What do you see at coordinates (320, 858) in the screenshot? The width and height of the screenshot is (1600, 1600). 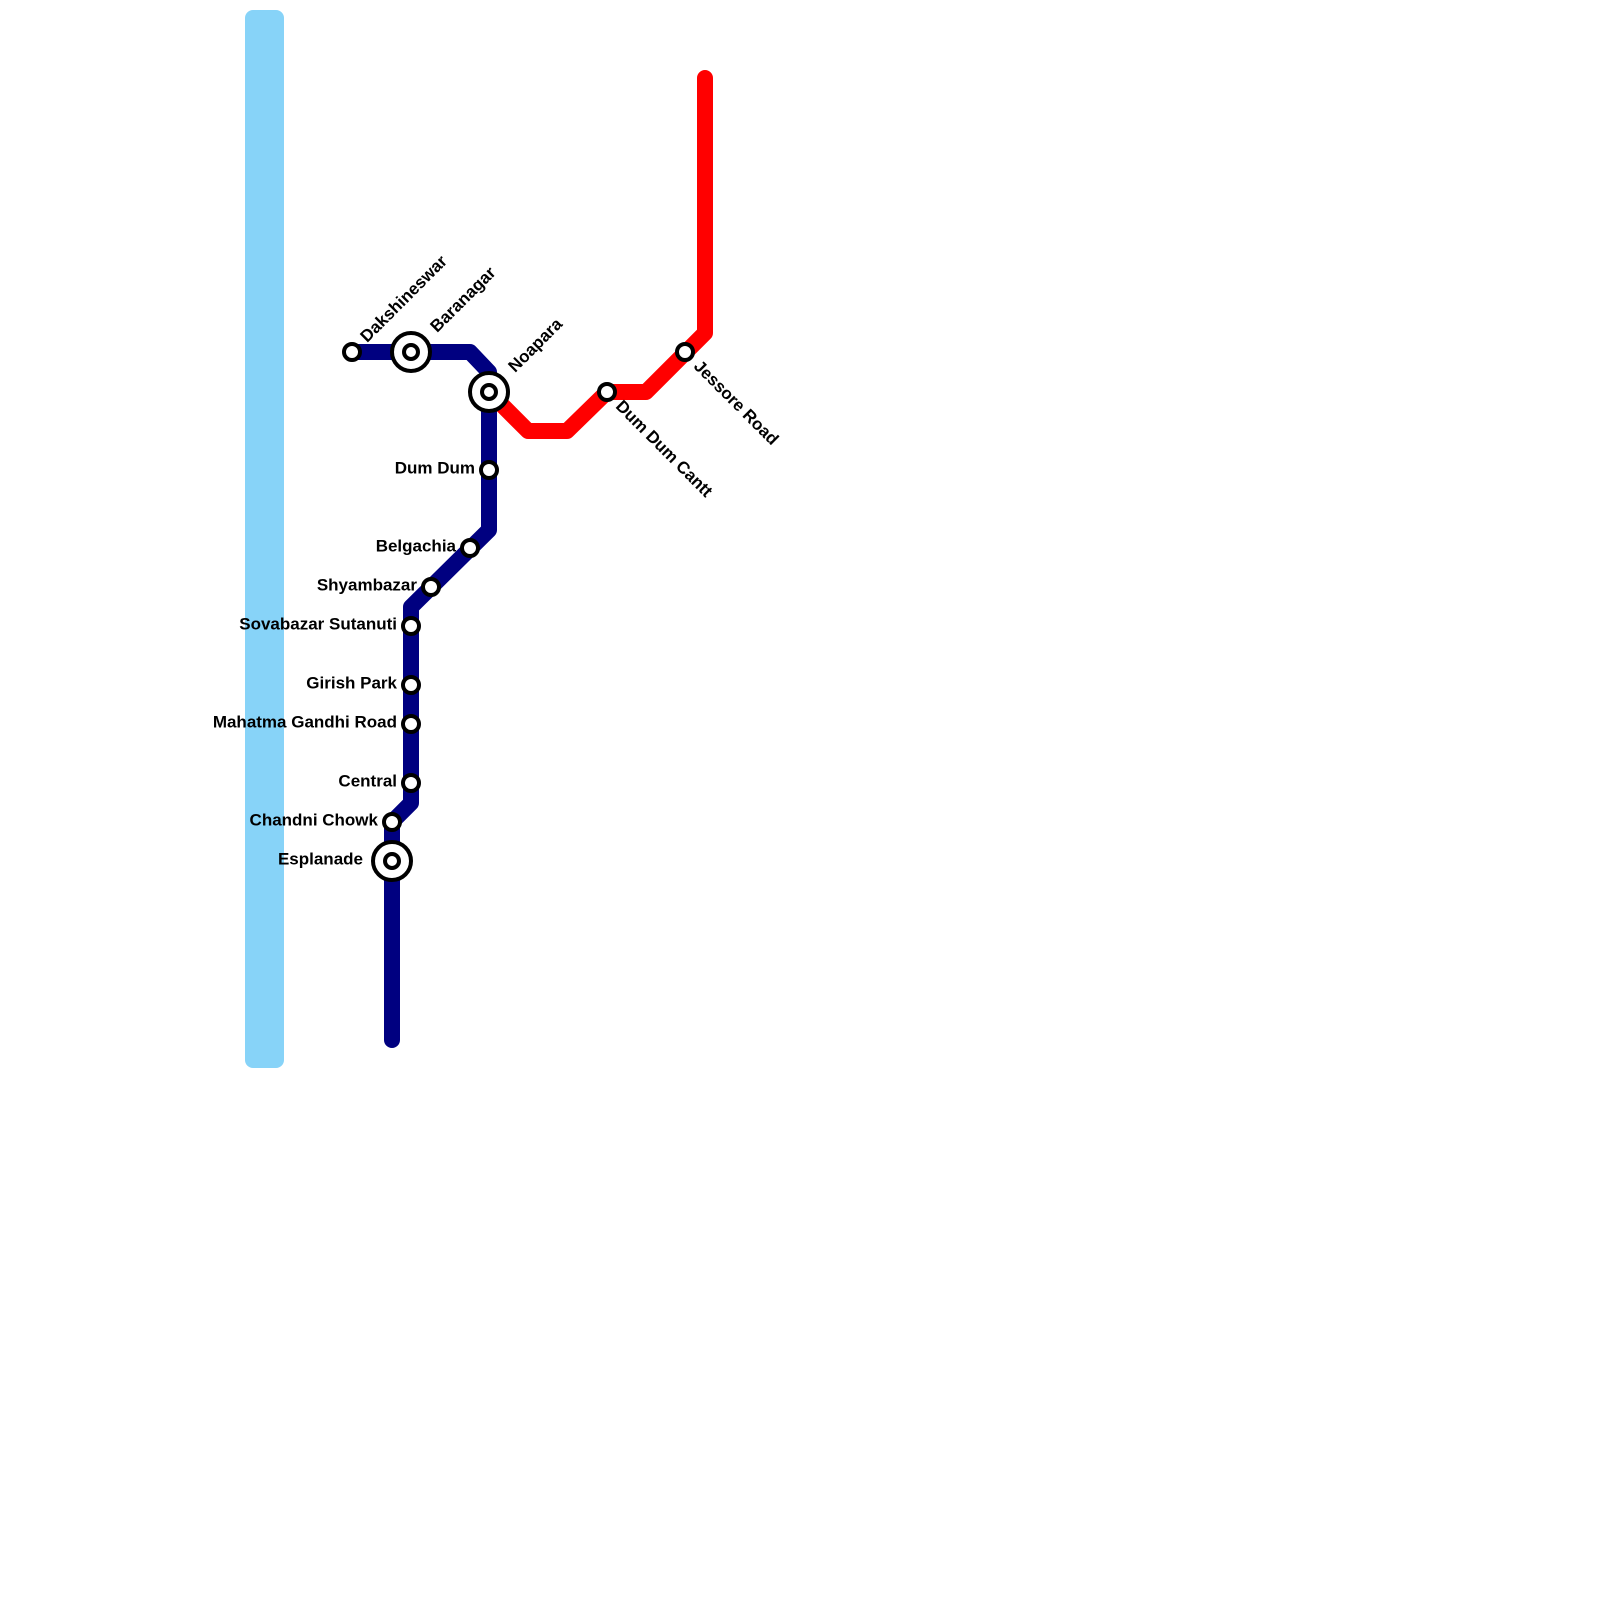 I see `station-label: Esplanade` at bounding box center [320, 858].